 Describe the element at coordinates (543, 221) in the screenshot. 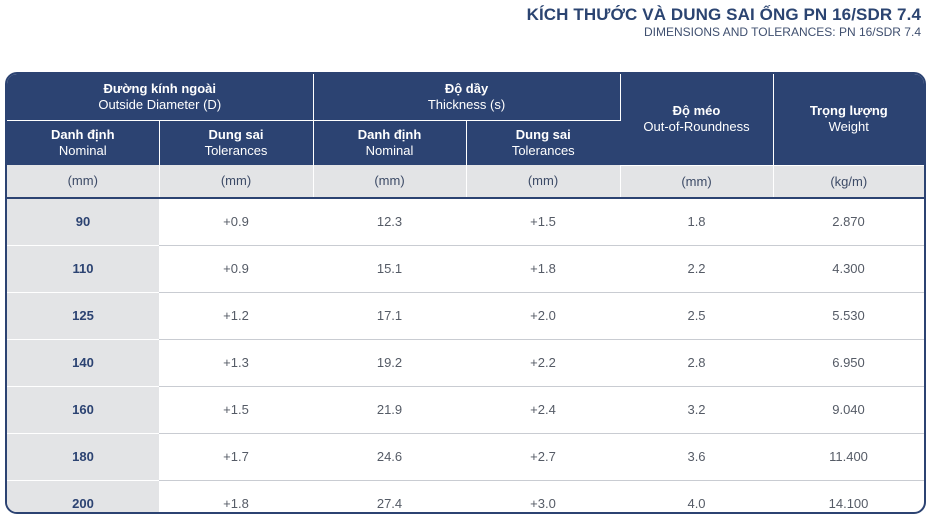

I see `thickness-tolerance-cell: +1.5` at that location.